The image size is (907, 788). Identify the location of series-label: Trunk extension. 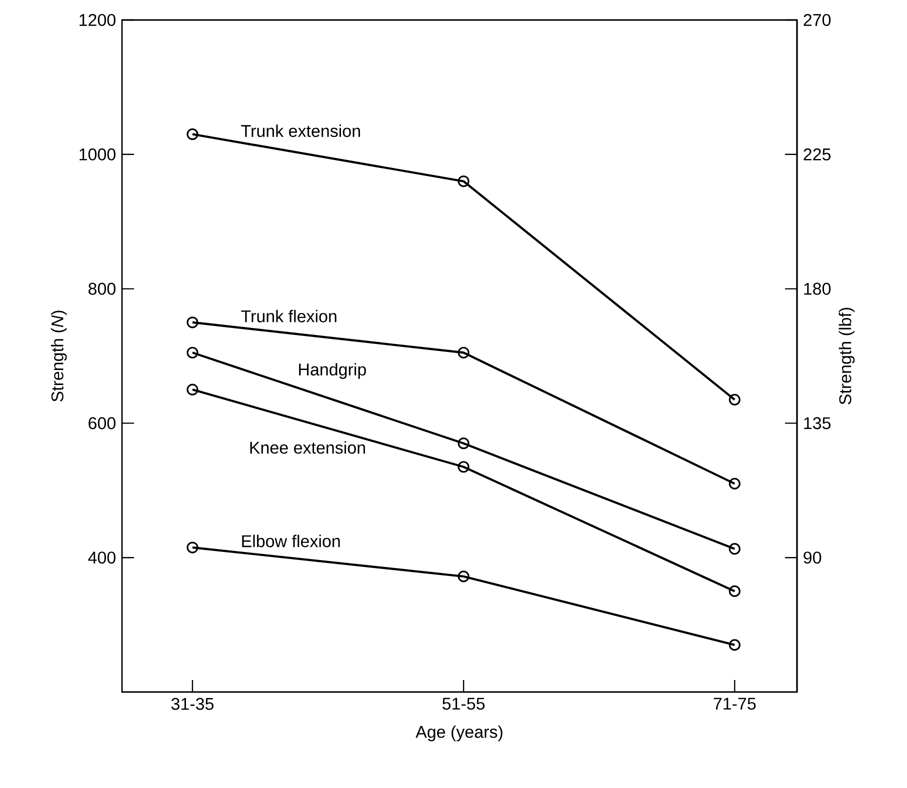
(300, 131).